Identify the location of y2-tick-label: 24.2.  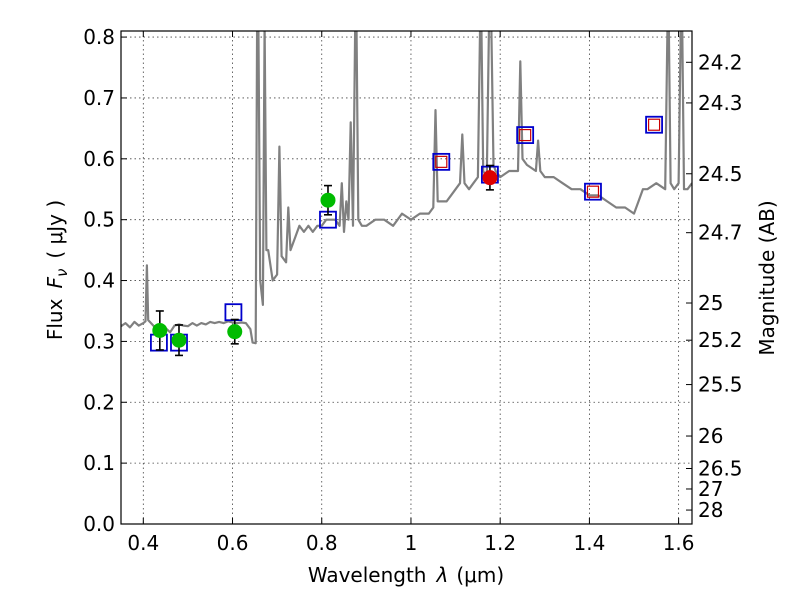
(720, 62).